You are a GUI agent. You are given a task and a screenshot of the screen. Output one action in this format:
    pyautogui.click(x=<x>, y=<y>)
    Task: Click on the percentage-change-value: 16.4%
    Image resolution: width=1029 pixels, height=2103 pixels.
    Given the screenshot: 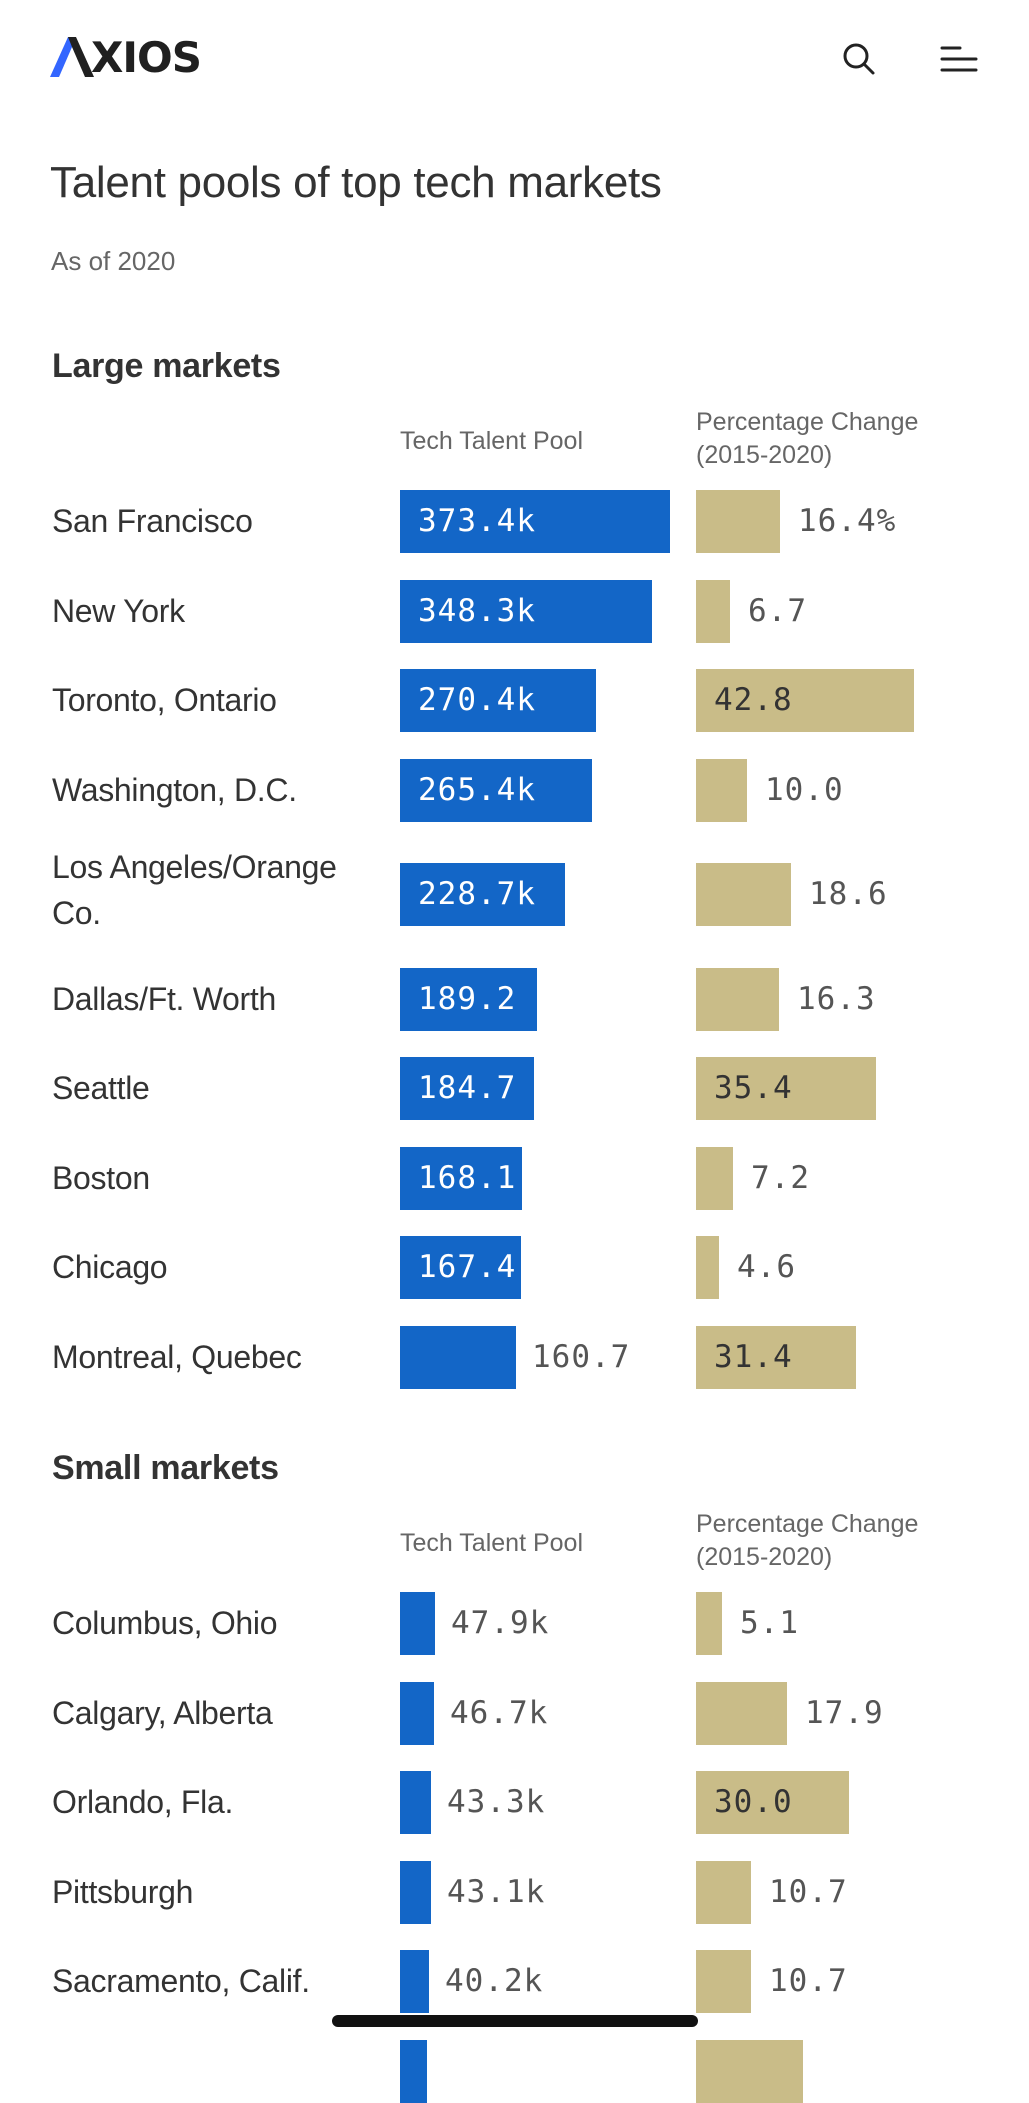 What is the action you would take?
    pyautogui.click(x=847, y=521)
    